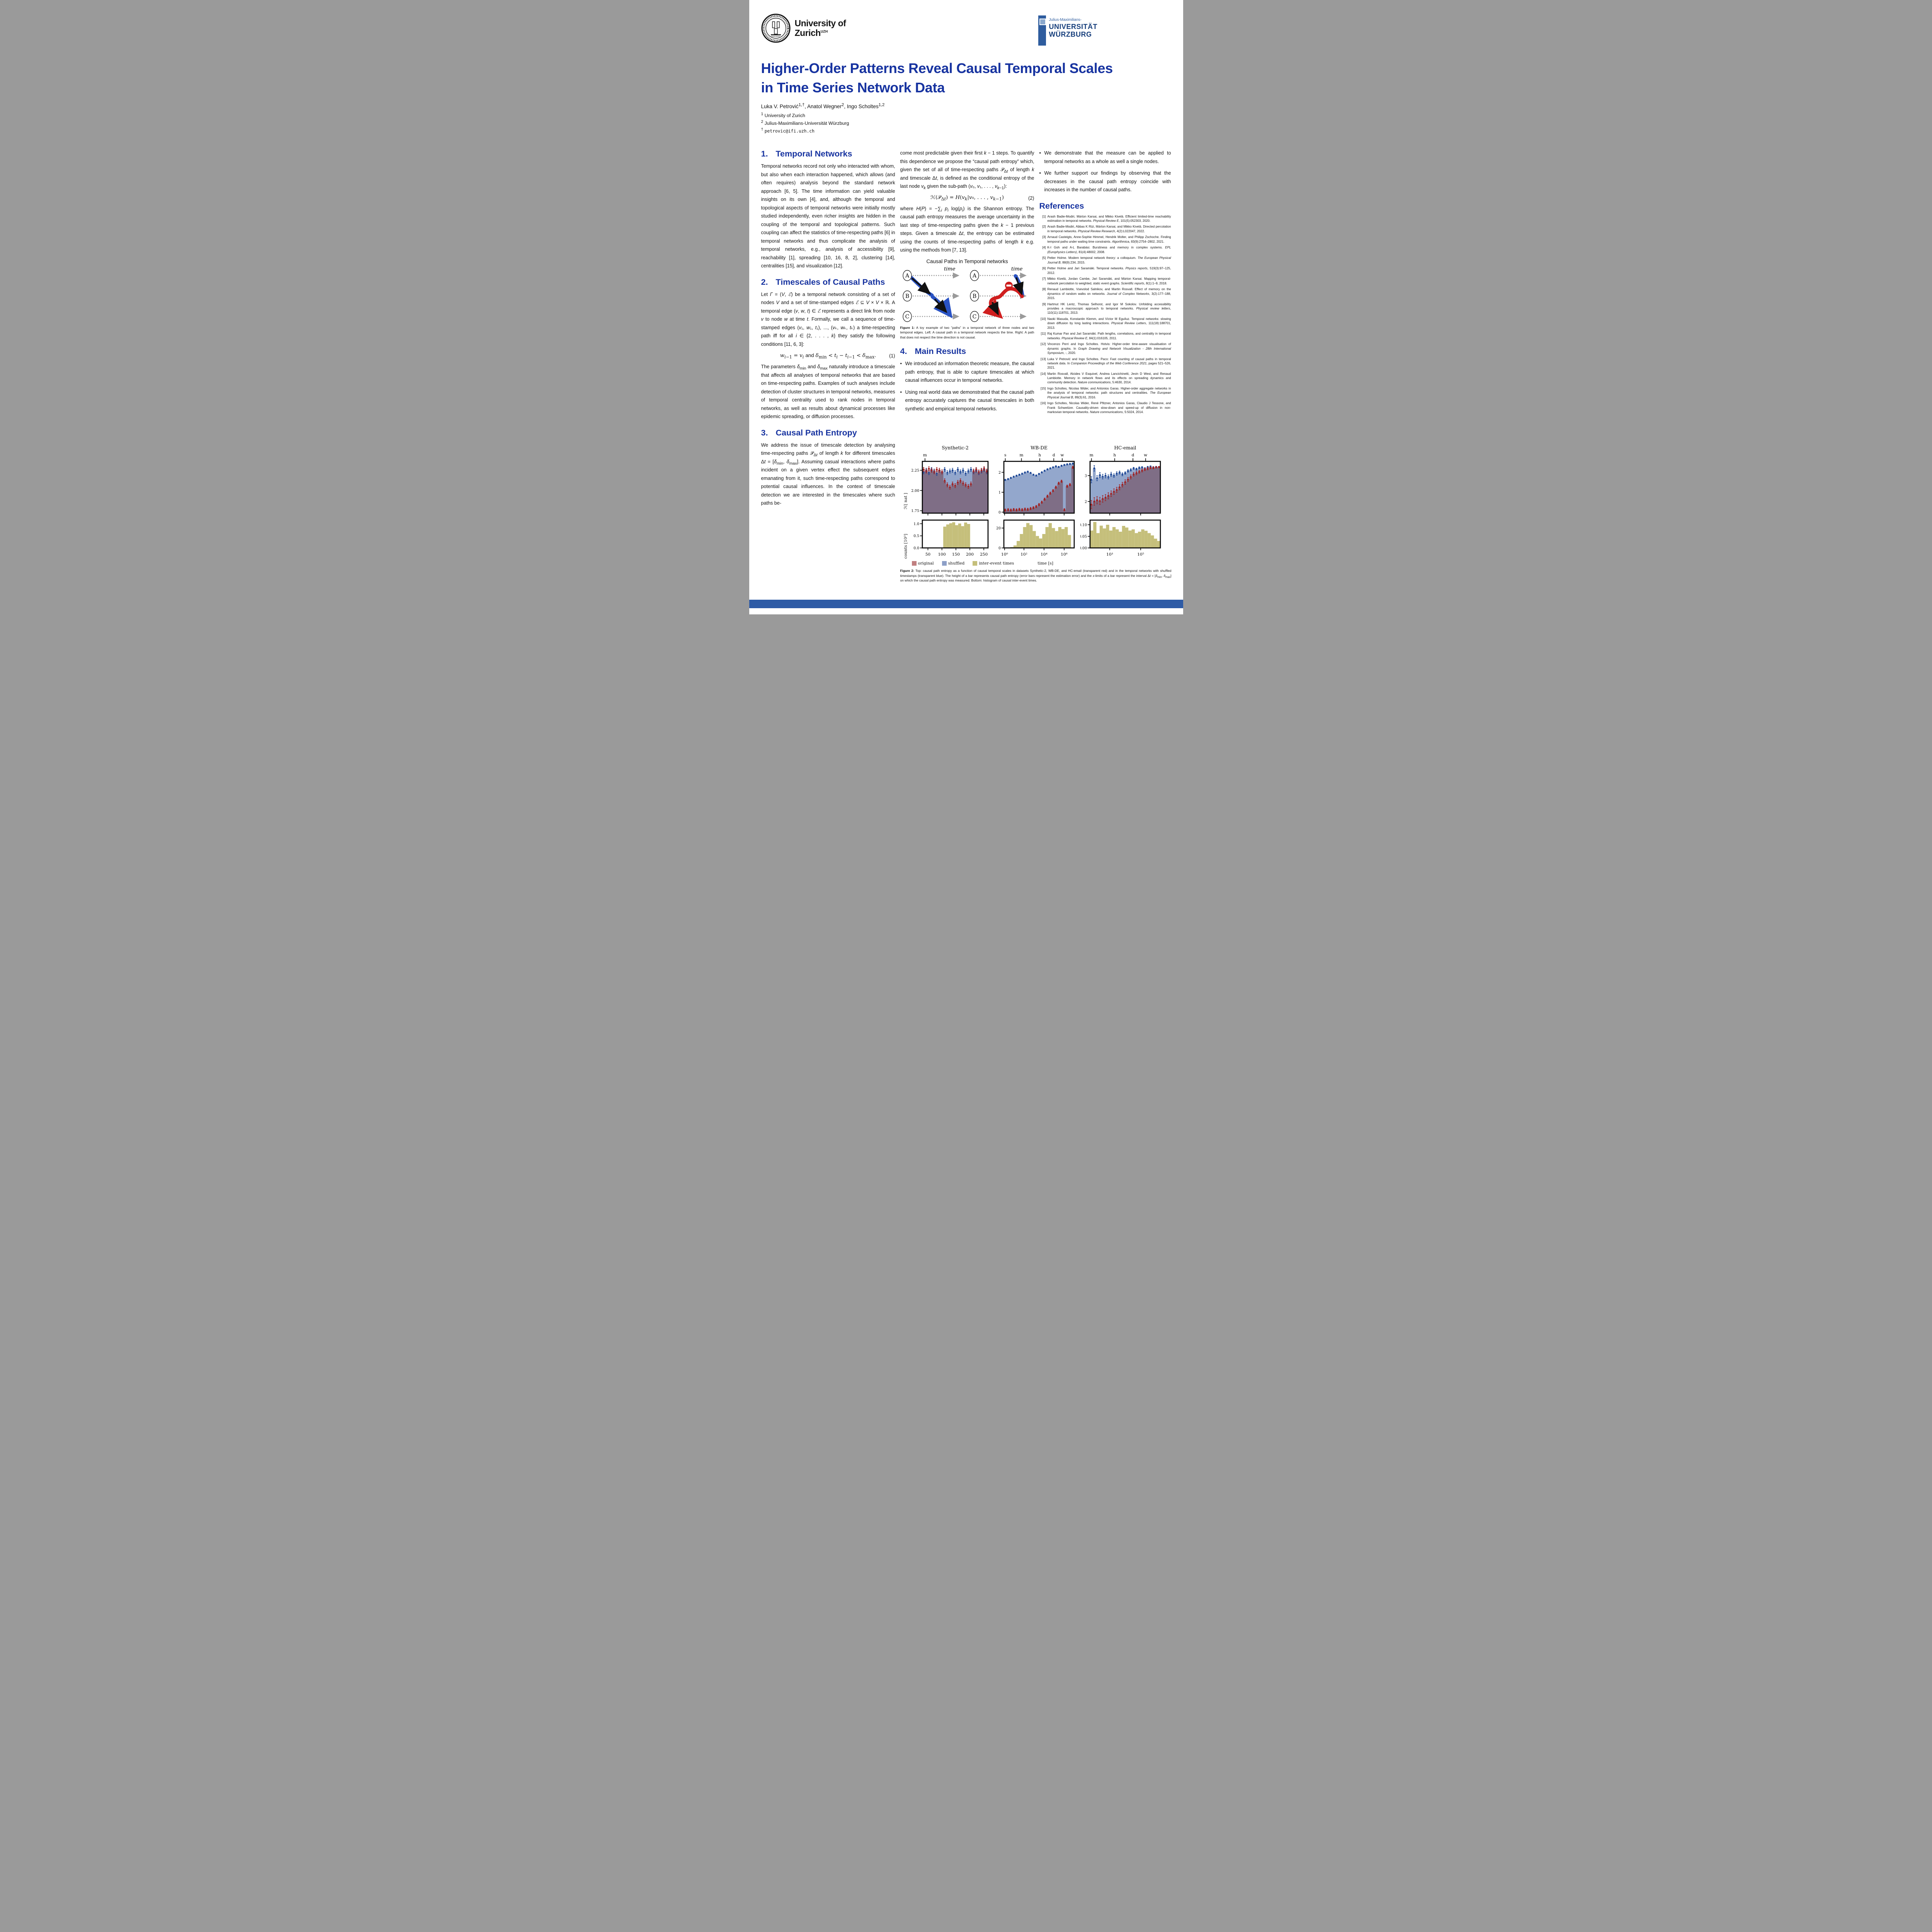 The width and height of the screenshot is (1932, 1932). What do you see at coordinates (1120, 538) in the screenshot?
I see `HC-email-histogram: 0.00 0.05 0.10 10³ 10⁵` at bounding box center [1120, 538].